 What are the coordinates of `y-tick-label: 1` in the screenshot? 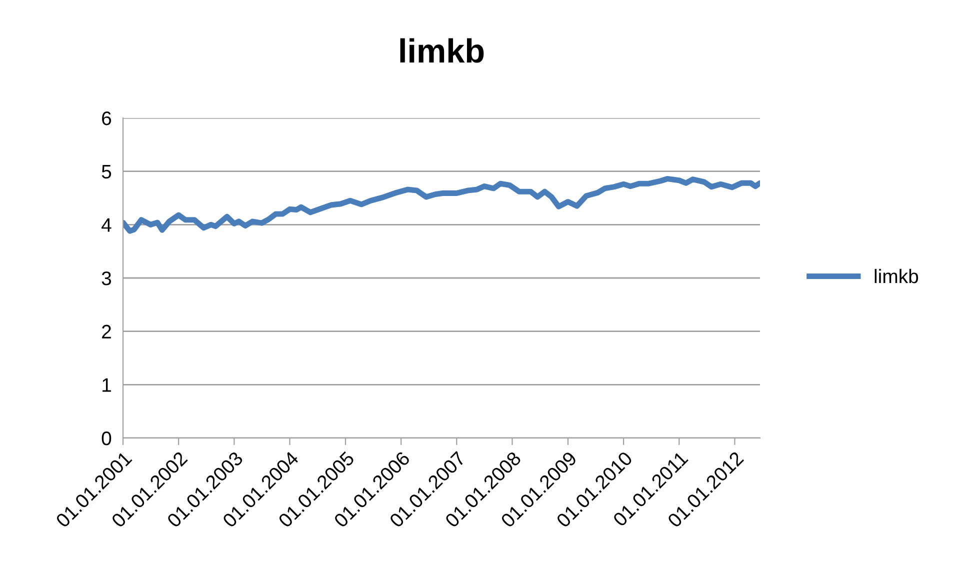 It's located at (106, 385).